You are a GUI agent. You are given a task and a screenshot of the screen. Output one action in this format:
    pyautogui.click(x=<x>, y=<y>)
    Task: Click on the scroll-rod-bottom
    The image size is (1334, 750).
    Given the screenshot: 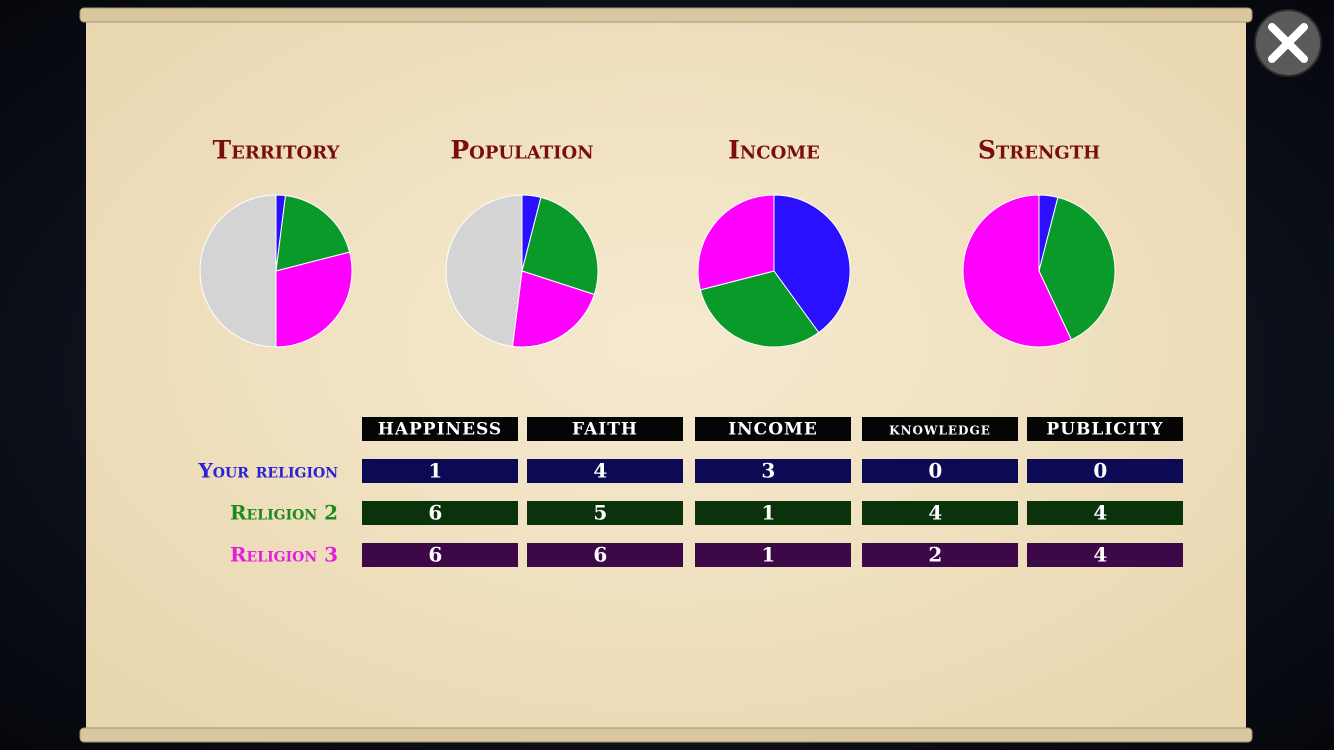 What is the action you would take?
    pyautogui.click(x=666, y=735)
    